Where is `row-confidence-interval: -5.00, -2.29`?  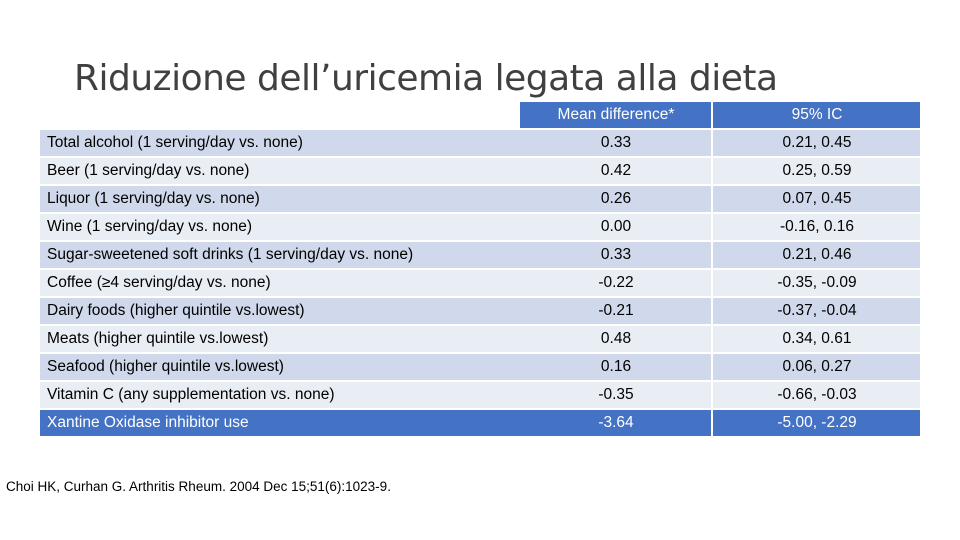
row-confidence-interval: -5.00, -2.29 is located at coordinates (816, 423).